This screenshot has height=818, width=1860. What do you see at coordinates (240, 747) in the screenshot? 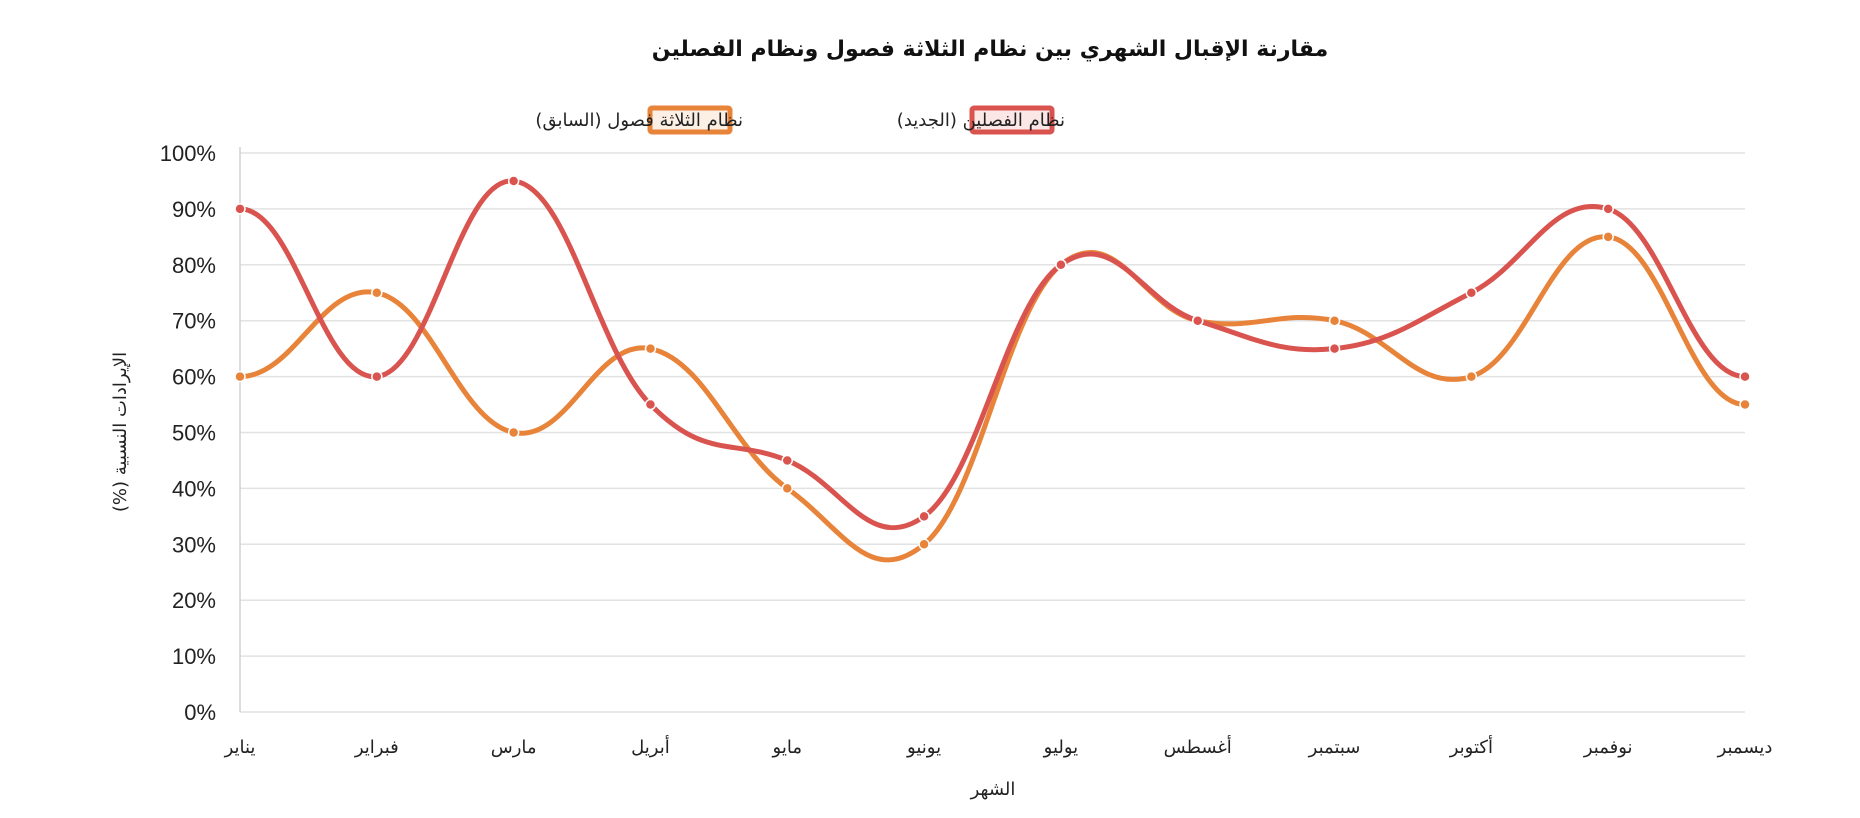
I see `x-tick-label: يناير` at bounding box center [240, 747].